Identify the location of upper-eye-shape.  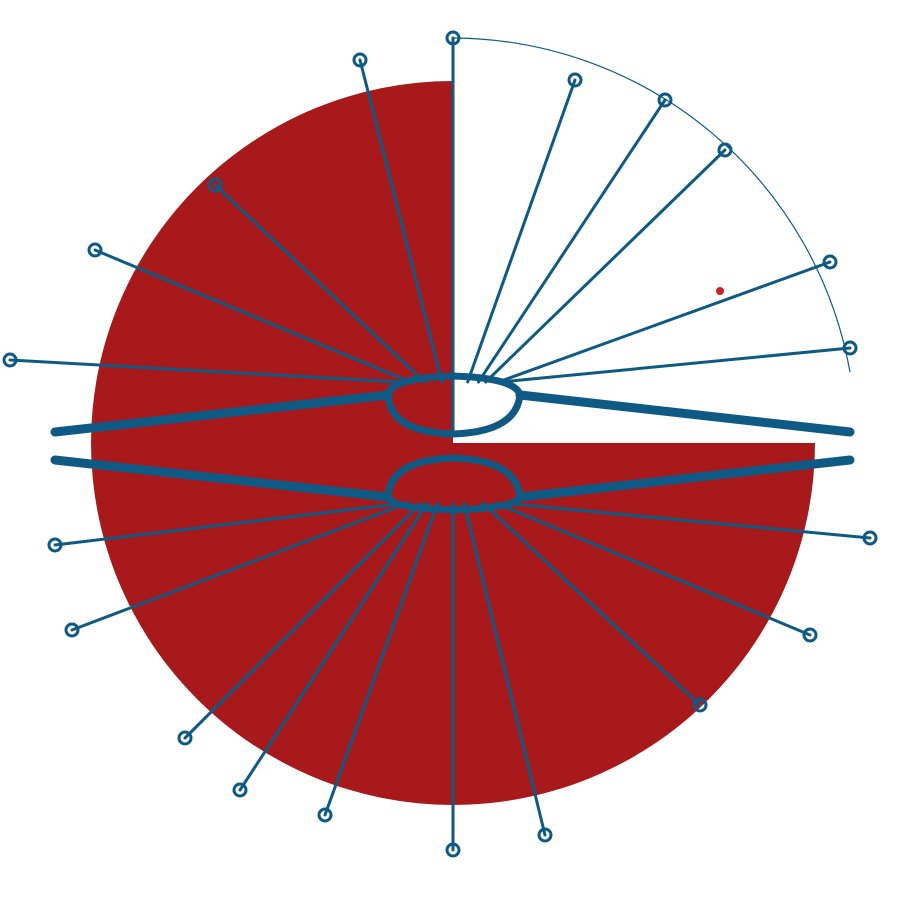
(454, 405).